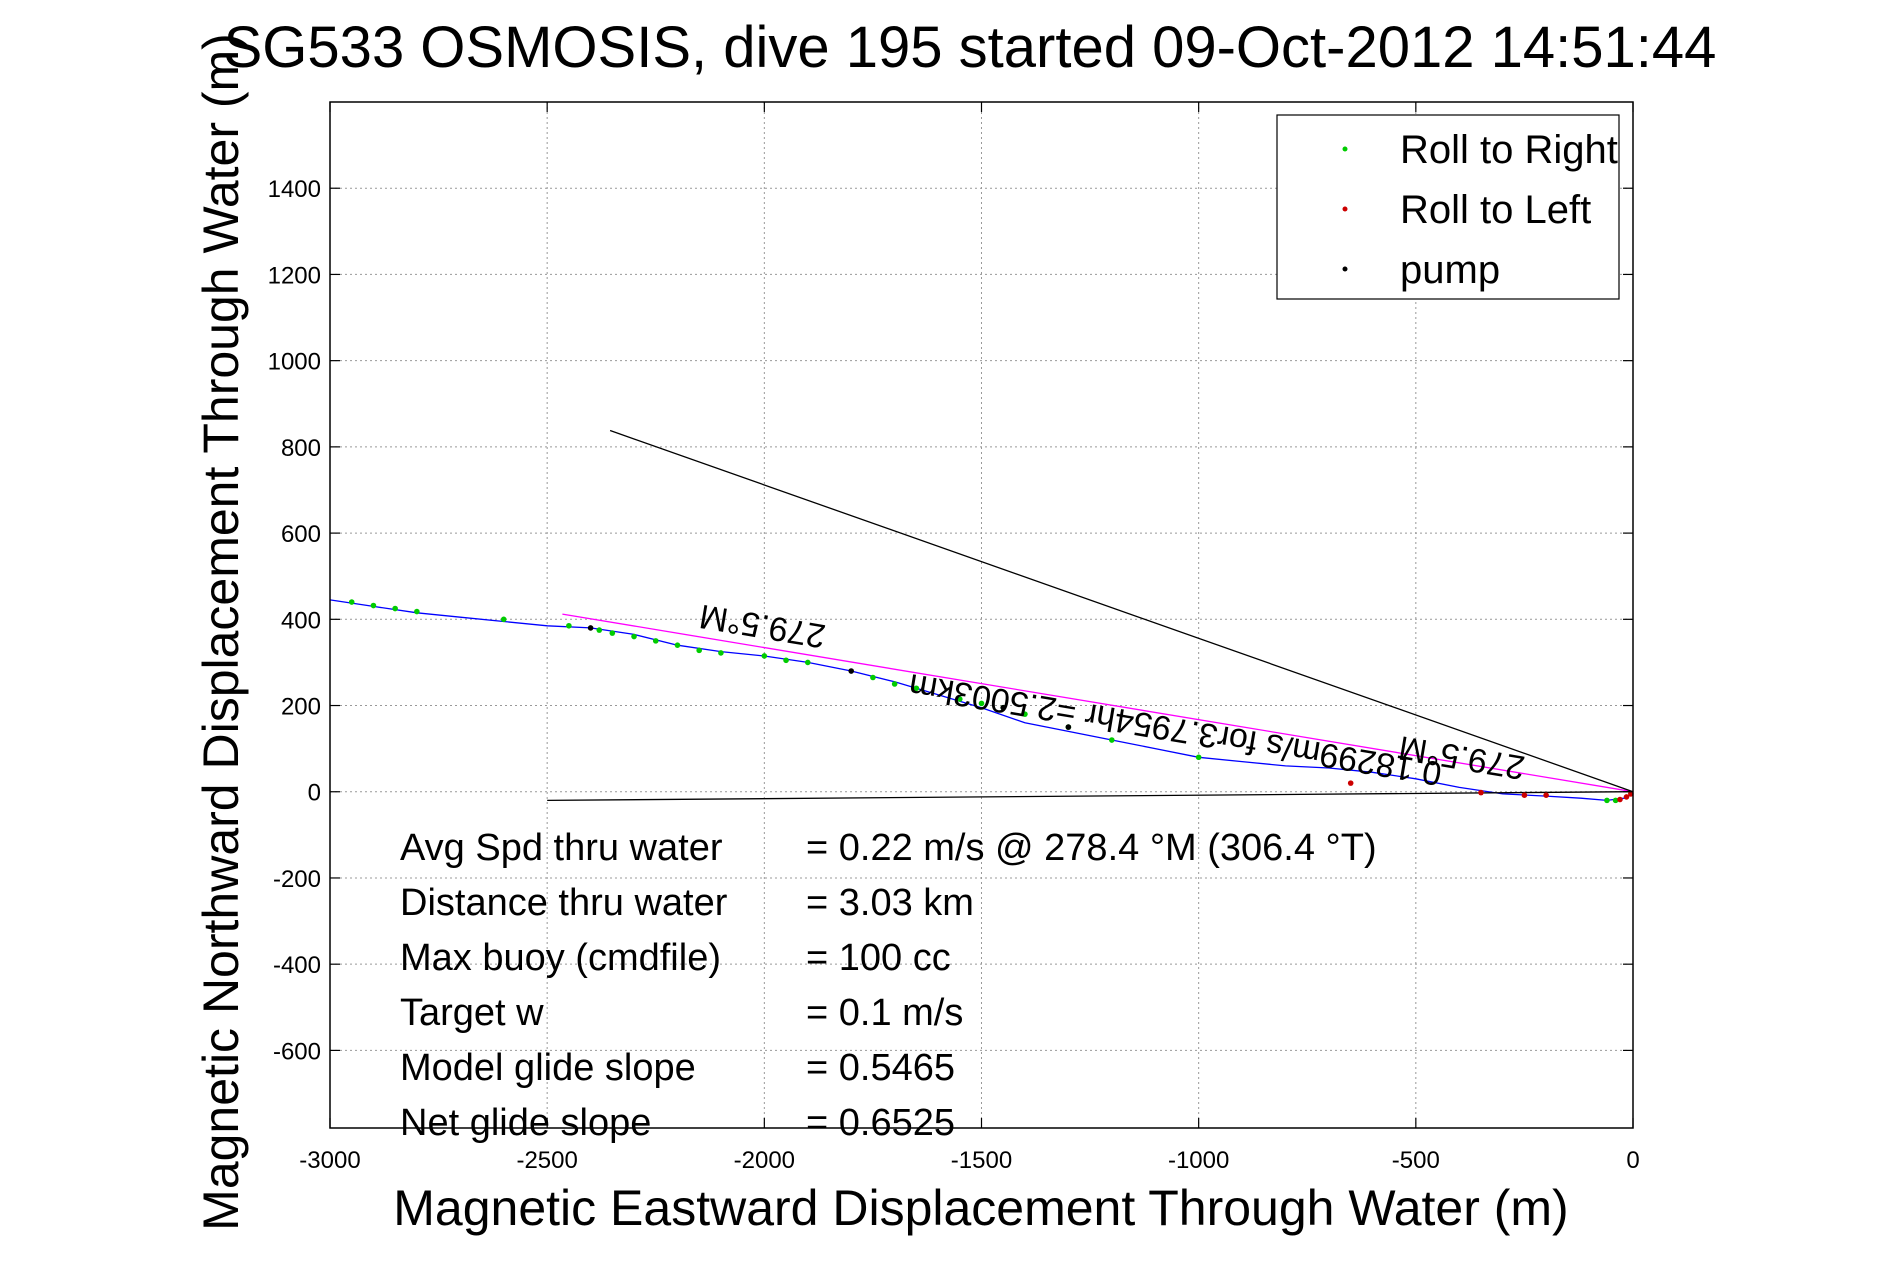 This screenshot has height=1262, width=1891. What do you see at coordinates (764, 1160) in the screenshot?
I see `x-tick-label: -2000` at bounding box center [764, 1160].